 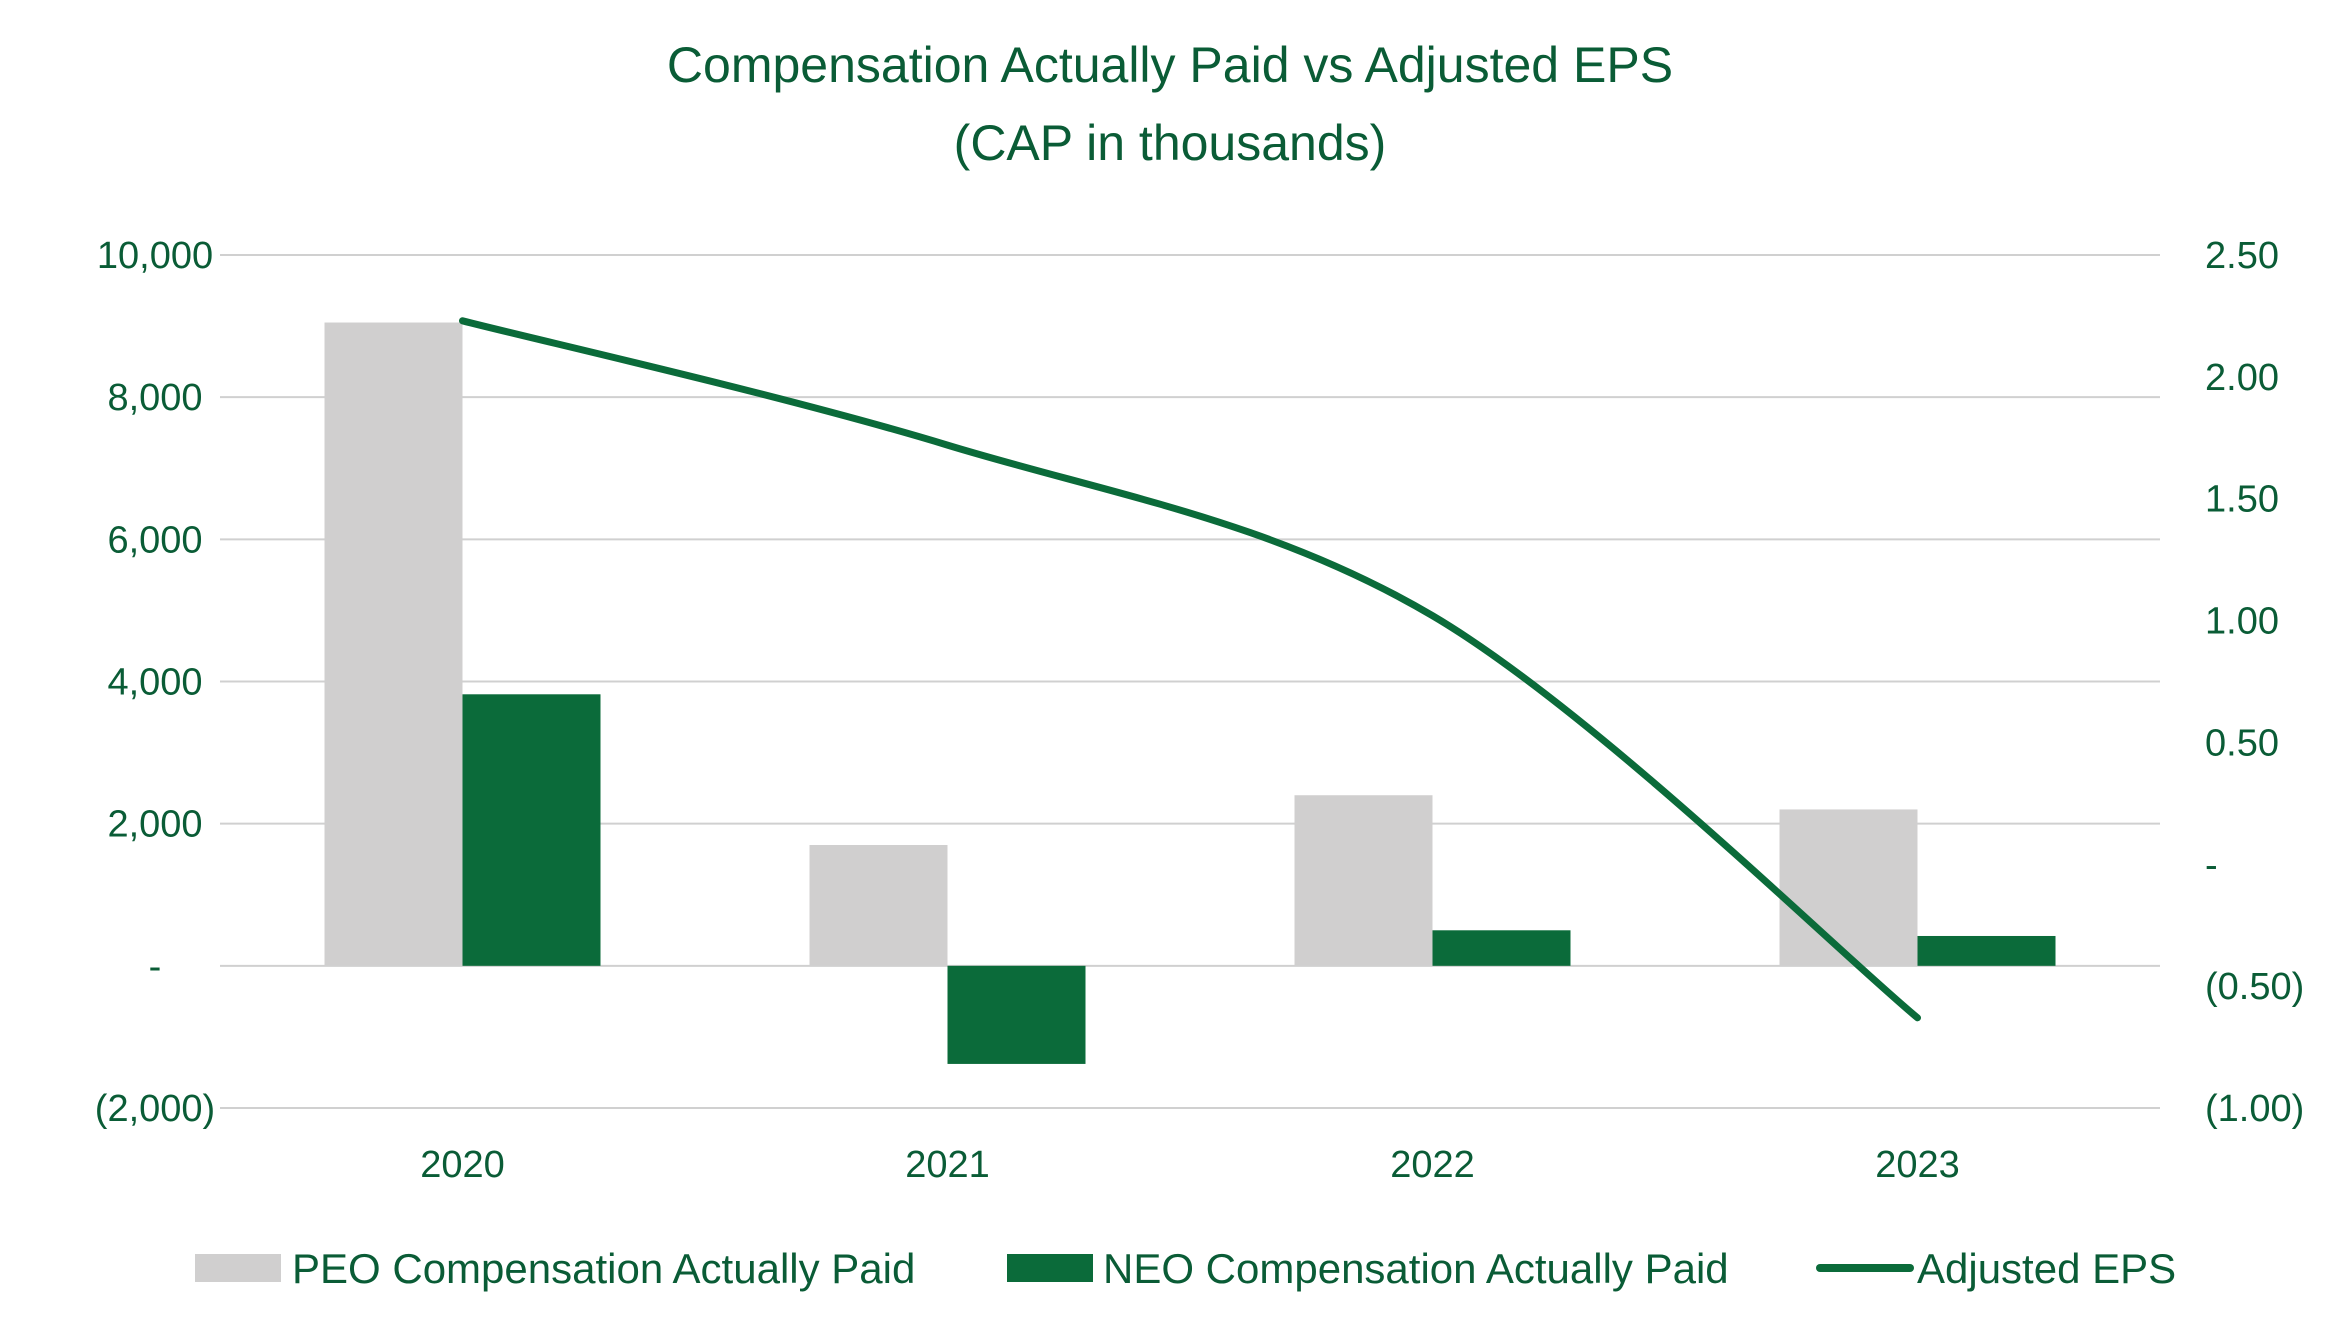 What do you see at coordinates (2254, 987) in the screenshot?
I see `right-tick-label: (0.50)` at bounding box center [2254, 987].